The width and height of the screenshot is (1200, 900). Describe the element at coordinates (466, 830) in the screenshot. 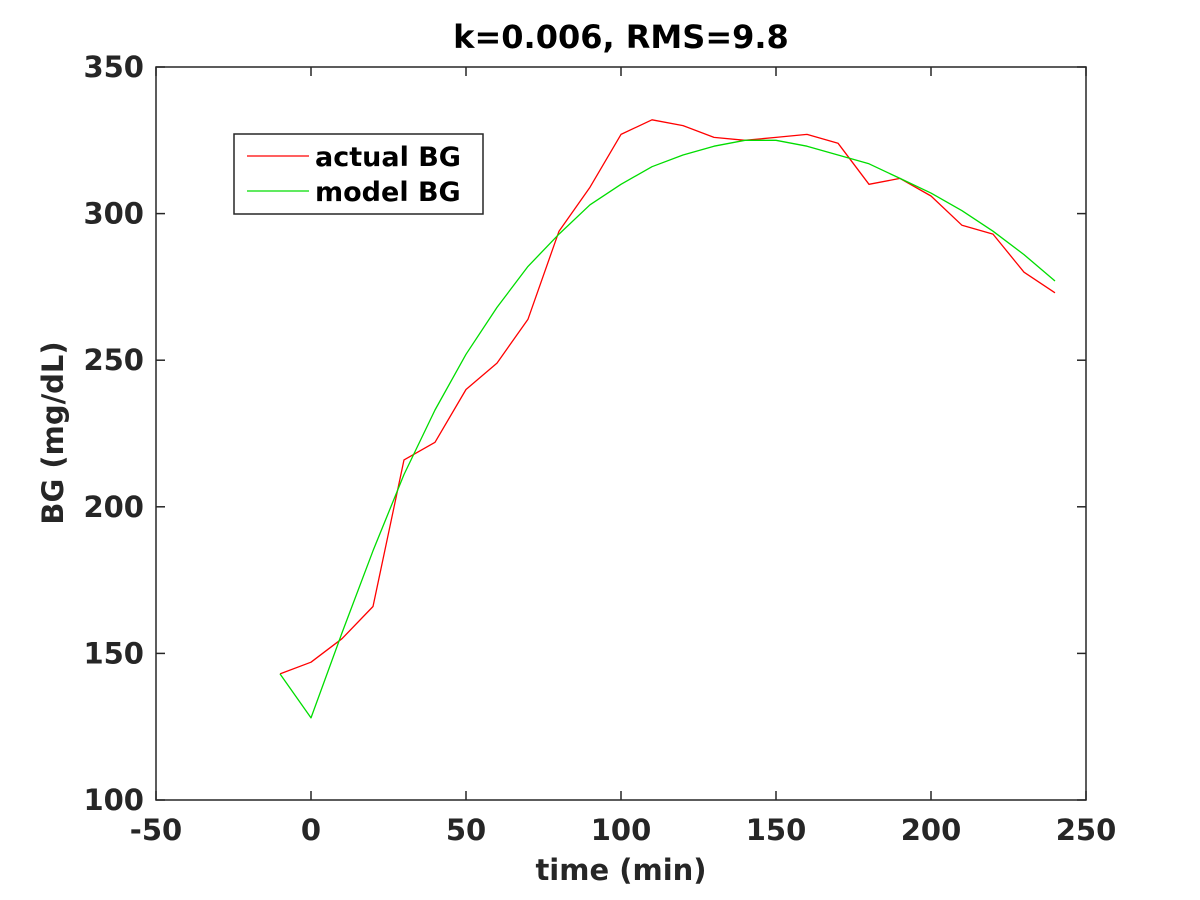

I see `x-tick-label: 50` at that location.